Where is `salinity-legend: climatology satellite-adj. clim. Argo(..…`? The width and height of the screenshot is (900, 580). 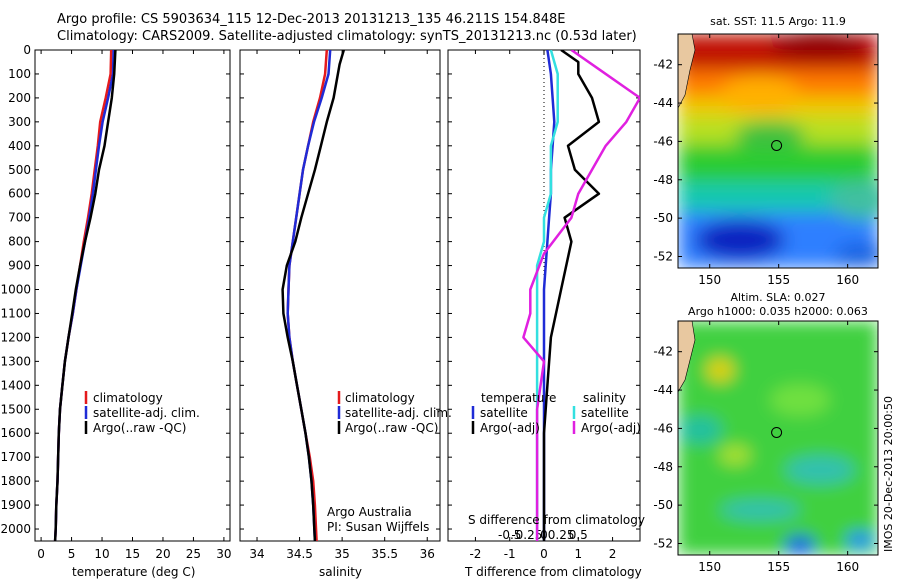
salinity-legend: climatology satellite-adj. clim. Argo(..… is located at coordinates (394, 413).